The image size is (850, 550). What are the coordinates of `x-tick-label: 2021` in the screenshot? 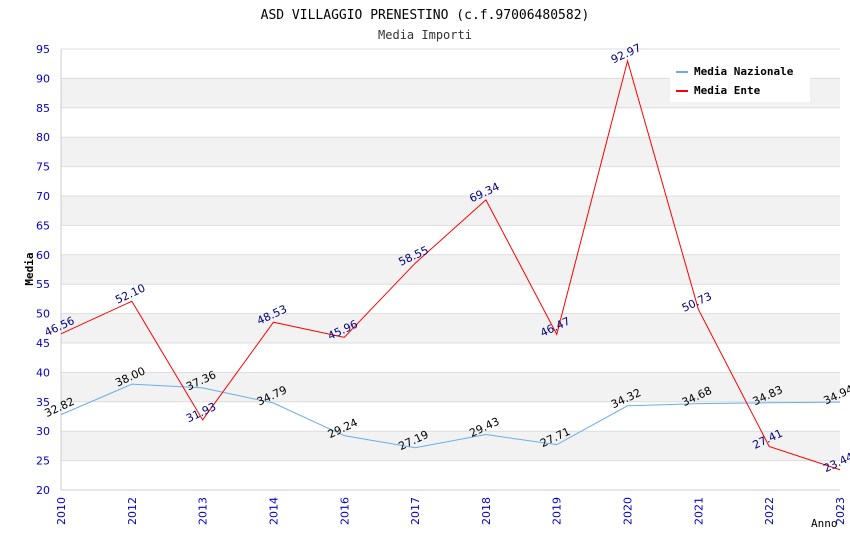 It's located at (698, 511).